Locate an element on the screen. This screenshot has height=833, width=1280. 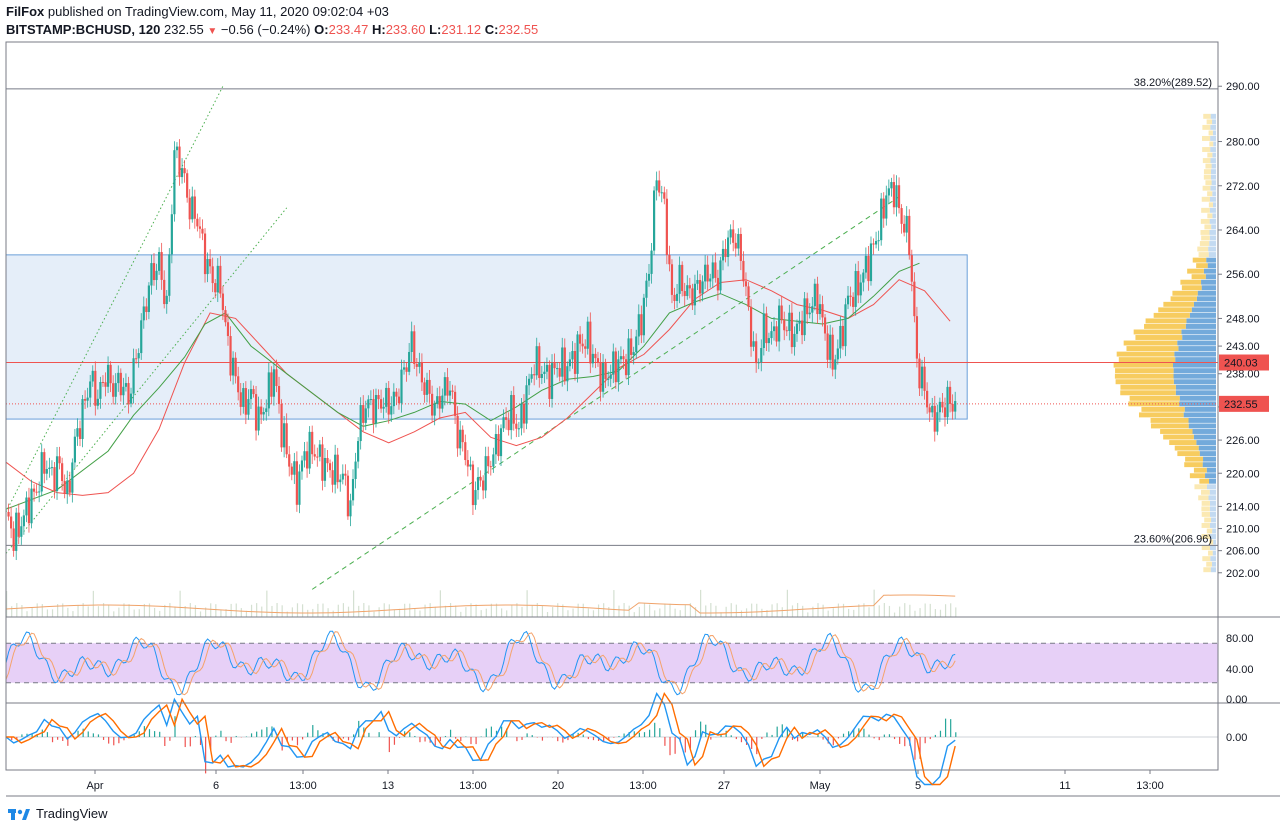
close-value: 232.55 is located at coordinates (518, 29).